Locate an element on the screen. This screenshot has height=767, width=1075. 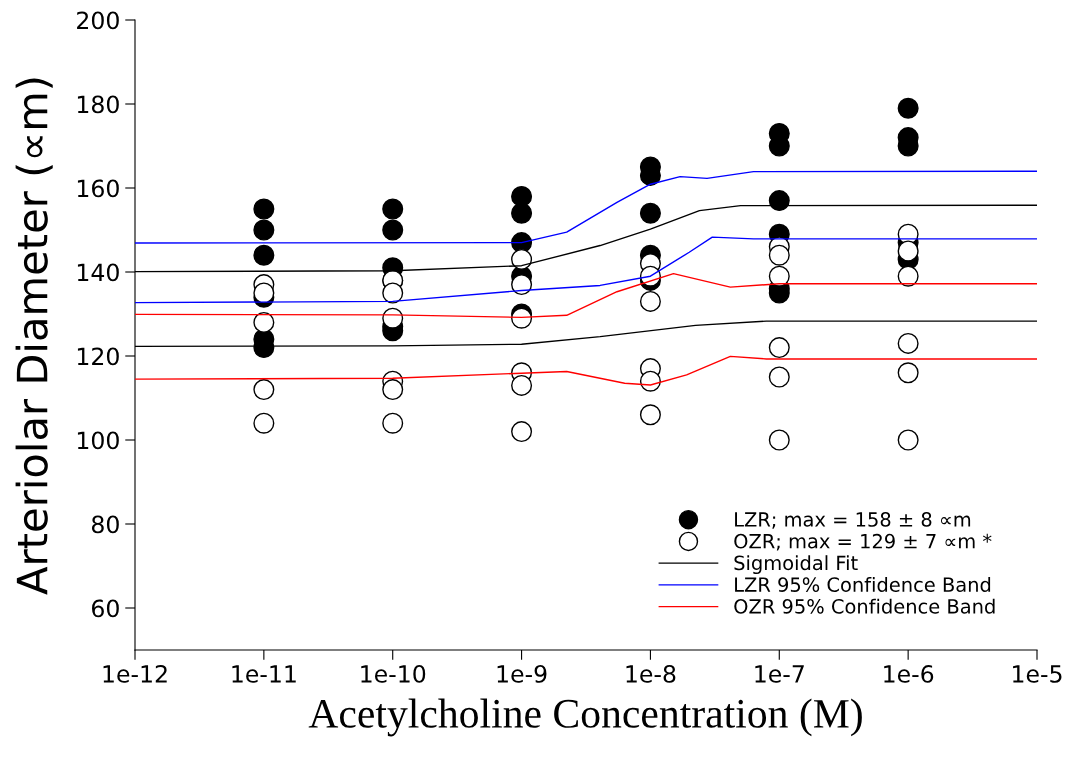
legend-label: Sigmoidal Fit is located at coordinates (796, 565).